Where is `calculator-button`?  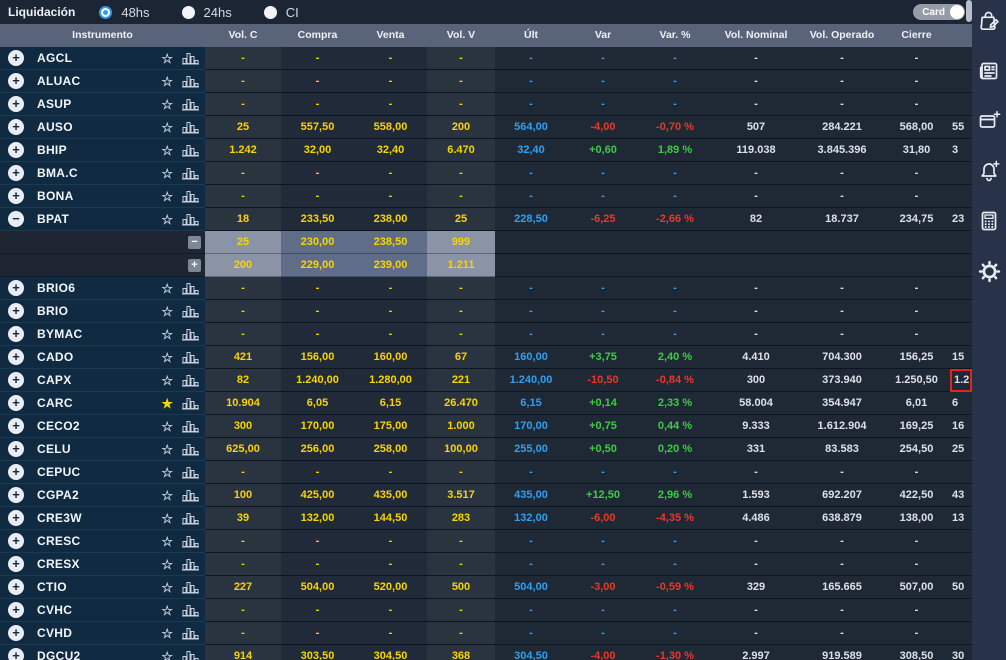
calculator-button is located at coordinates (989, 221).